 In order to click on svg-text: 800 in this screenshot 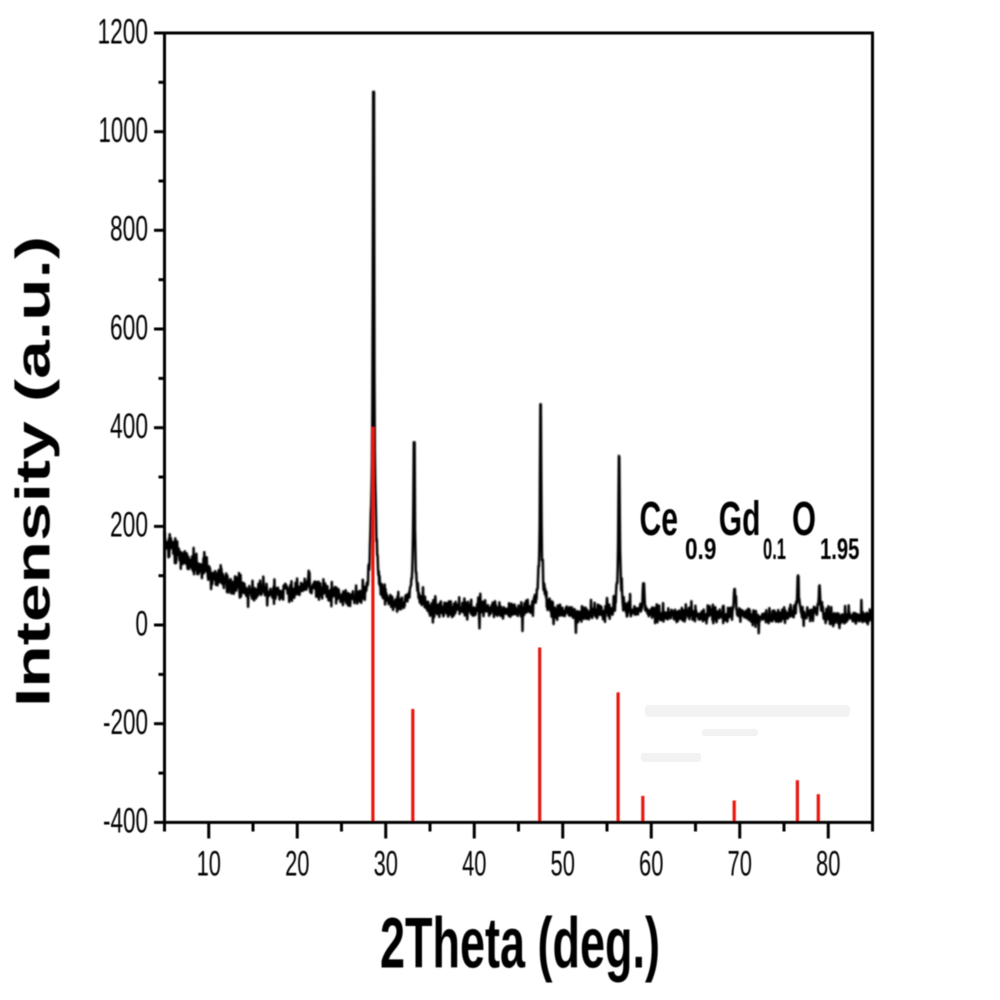, I will do `click(129, 229)`.